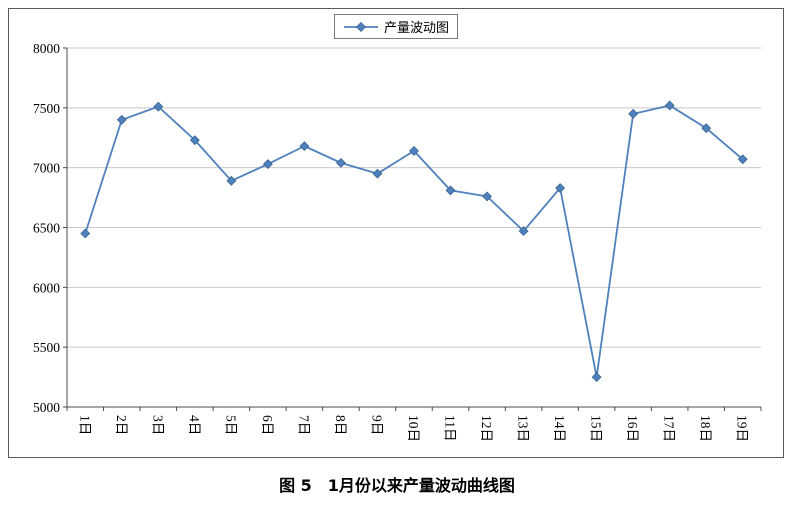 The height and width of the screenshot is (507, 794). Describe the element at coordinates (669, 428) in the screenshot. I see `x-tick-label: 17日` at that location.